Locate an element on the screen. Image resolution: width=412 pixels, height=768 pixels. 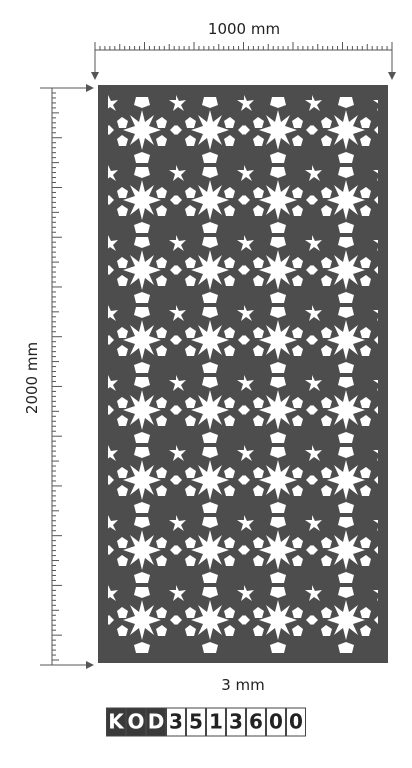
code-char: K is located at coordinates (116, 722).